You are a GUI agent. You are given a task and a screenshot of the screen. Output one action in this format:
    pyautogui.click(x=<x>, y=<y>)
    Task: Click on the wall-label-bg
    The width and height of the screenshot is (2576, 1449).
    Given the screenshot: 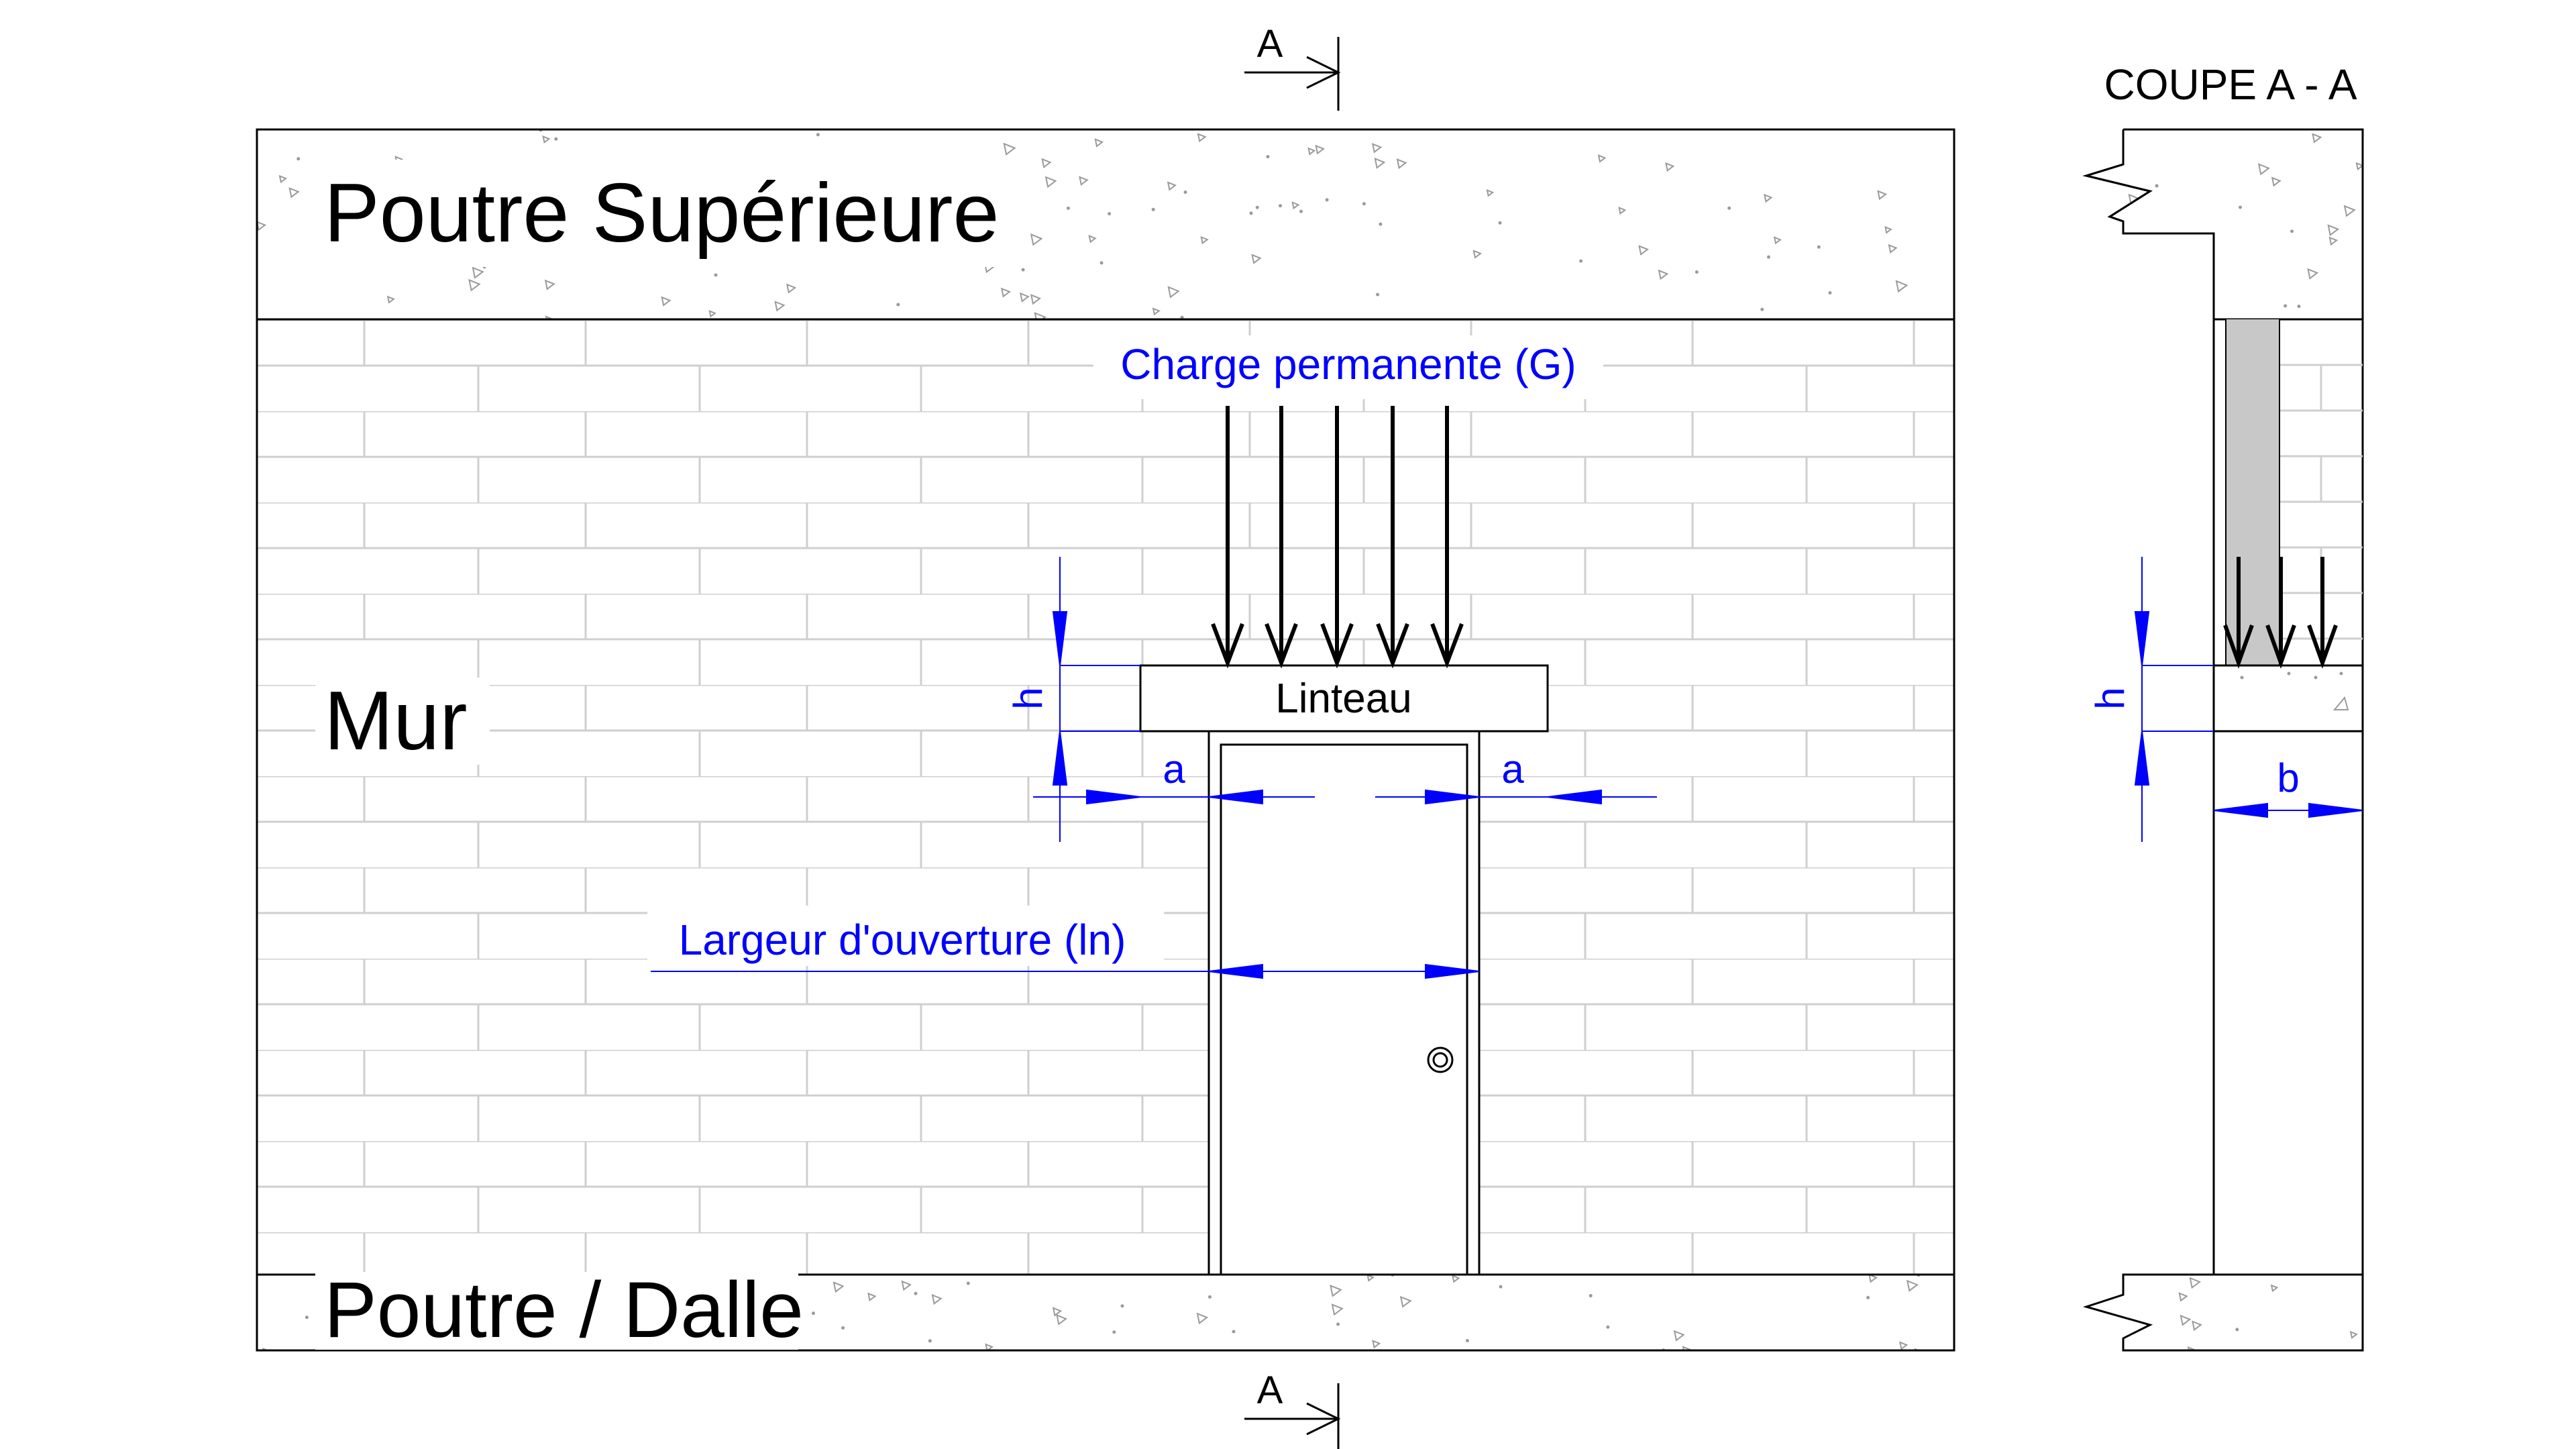 What is the action you would take?
    pyautogui.click(x=402, y=721)
    